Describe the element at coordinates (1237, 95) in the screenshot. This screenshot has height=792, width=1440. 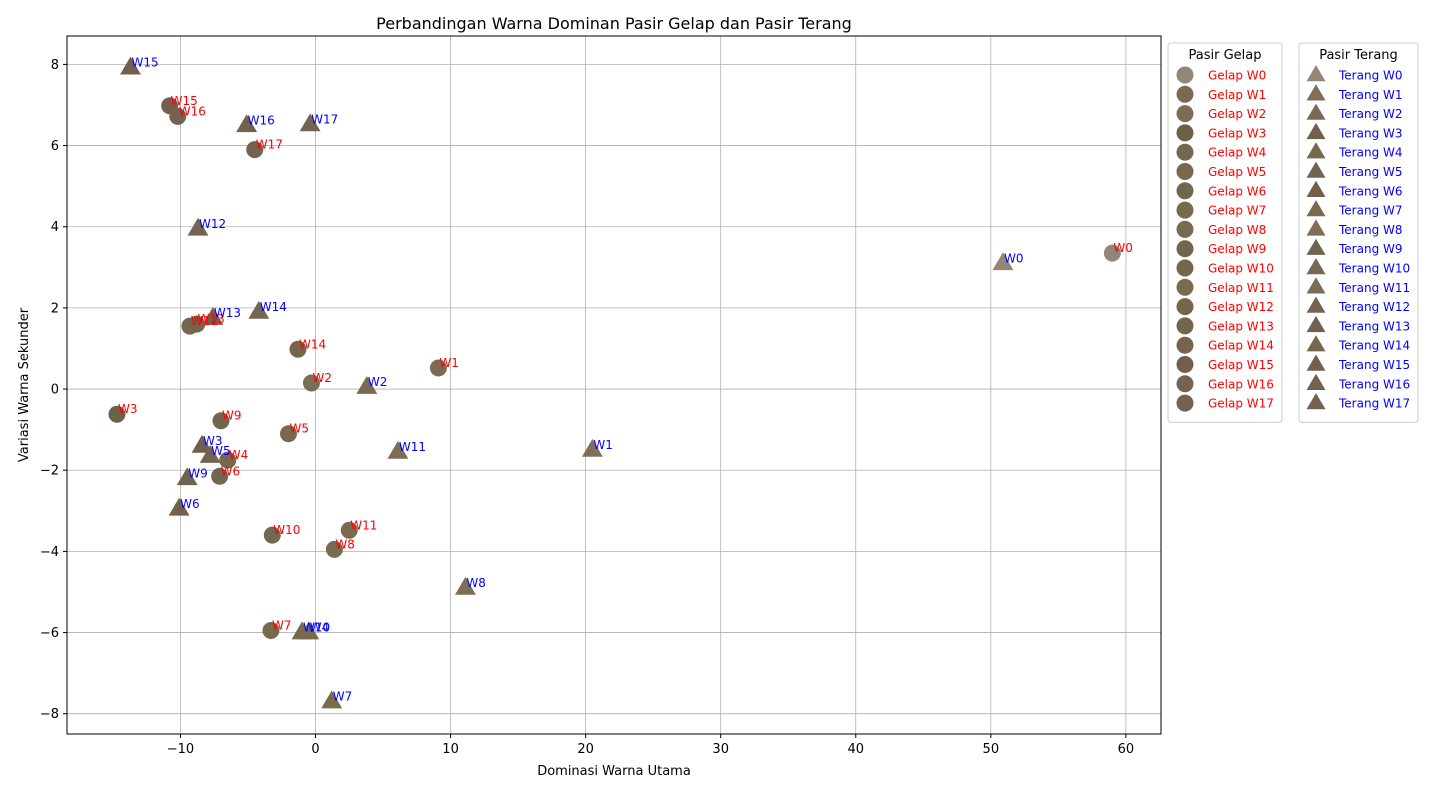
I see `legend-entry: Gelap W1` at that location.